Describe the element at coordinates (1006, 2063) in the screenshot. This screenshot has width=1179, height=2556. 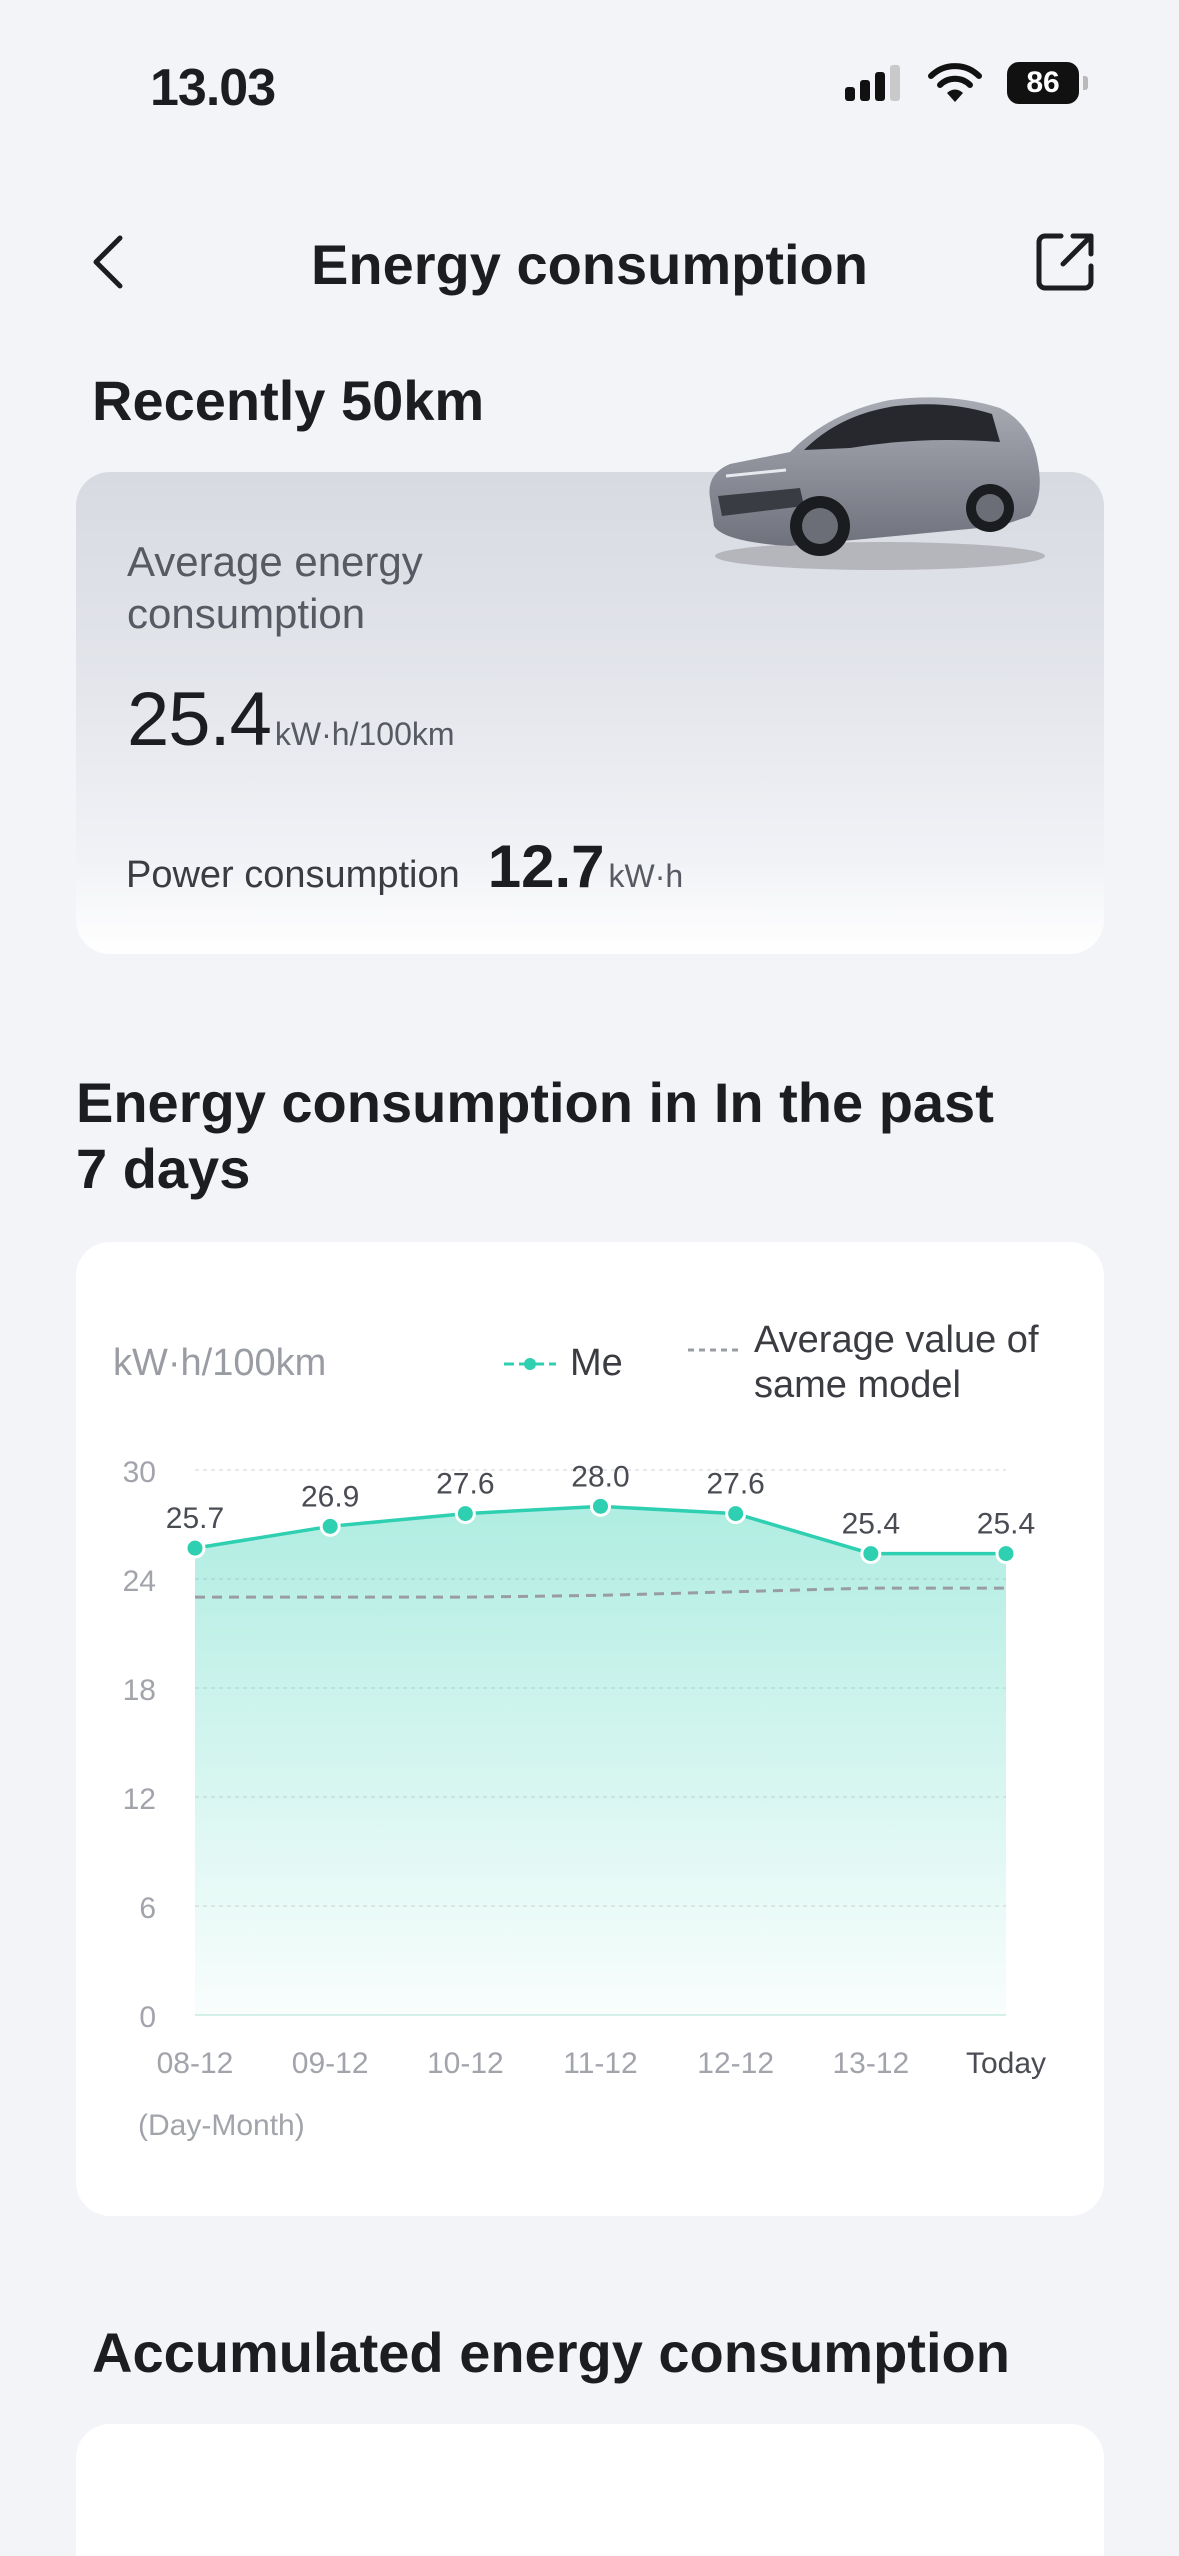
I see `x-tick-label: Today` at that location.